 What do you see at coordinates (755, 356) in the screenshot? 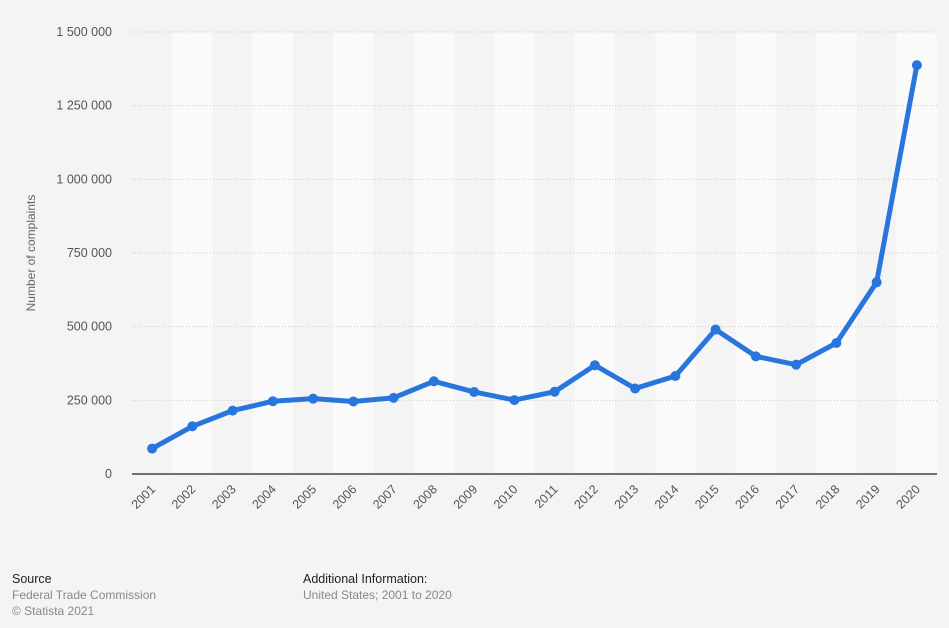
I see `data-point-2016` at bounding box center [755, 356].